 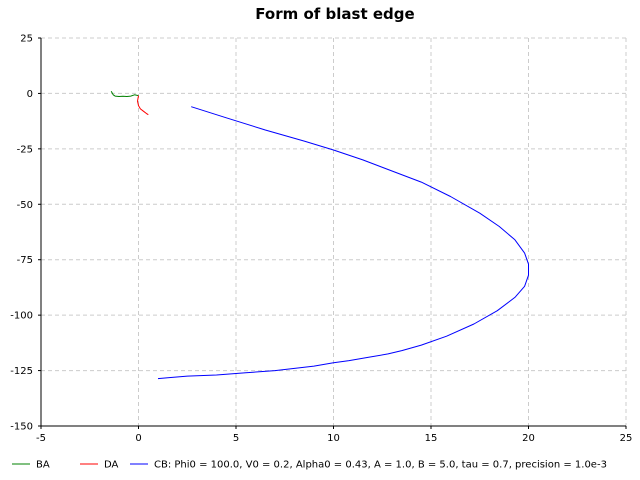 I want to click on y-tick-label-7: -150, so click(x=21, y=427).